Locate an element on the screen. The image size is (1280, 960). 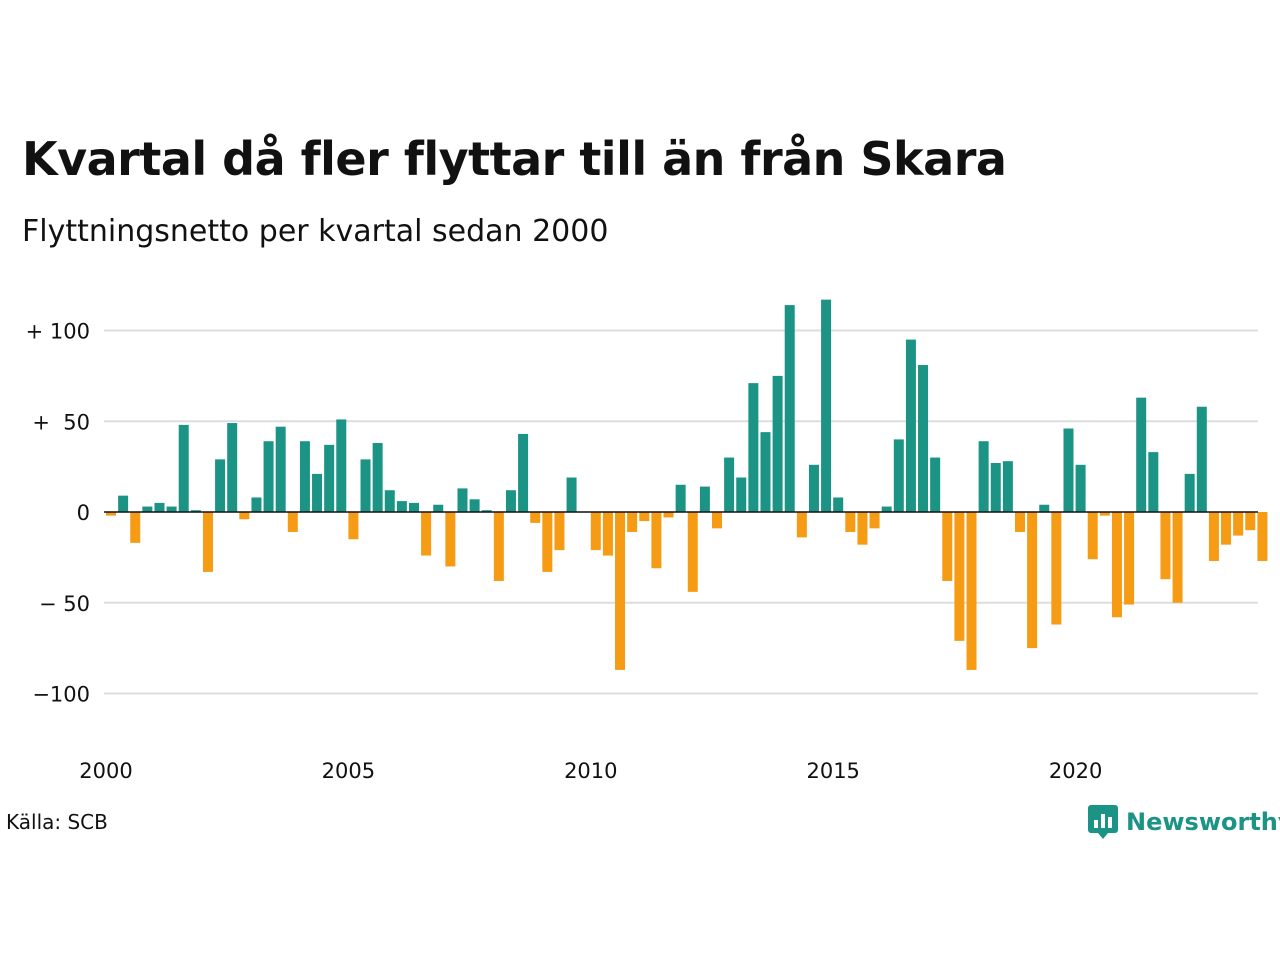
x-tick-label: 2020 is located at coordinates (1075, 771).